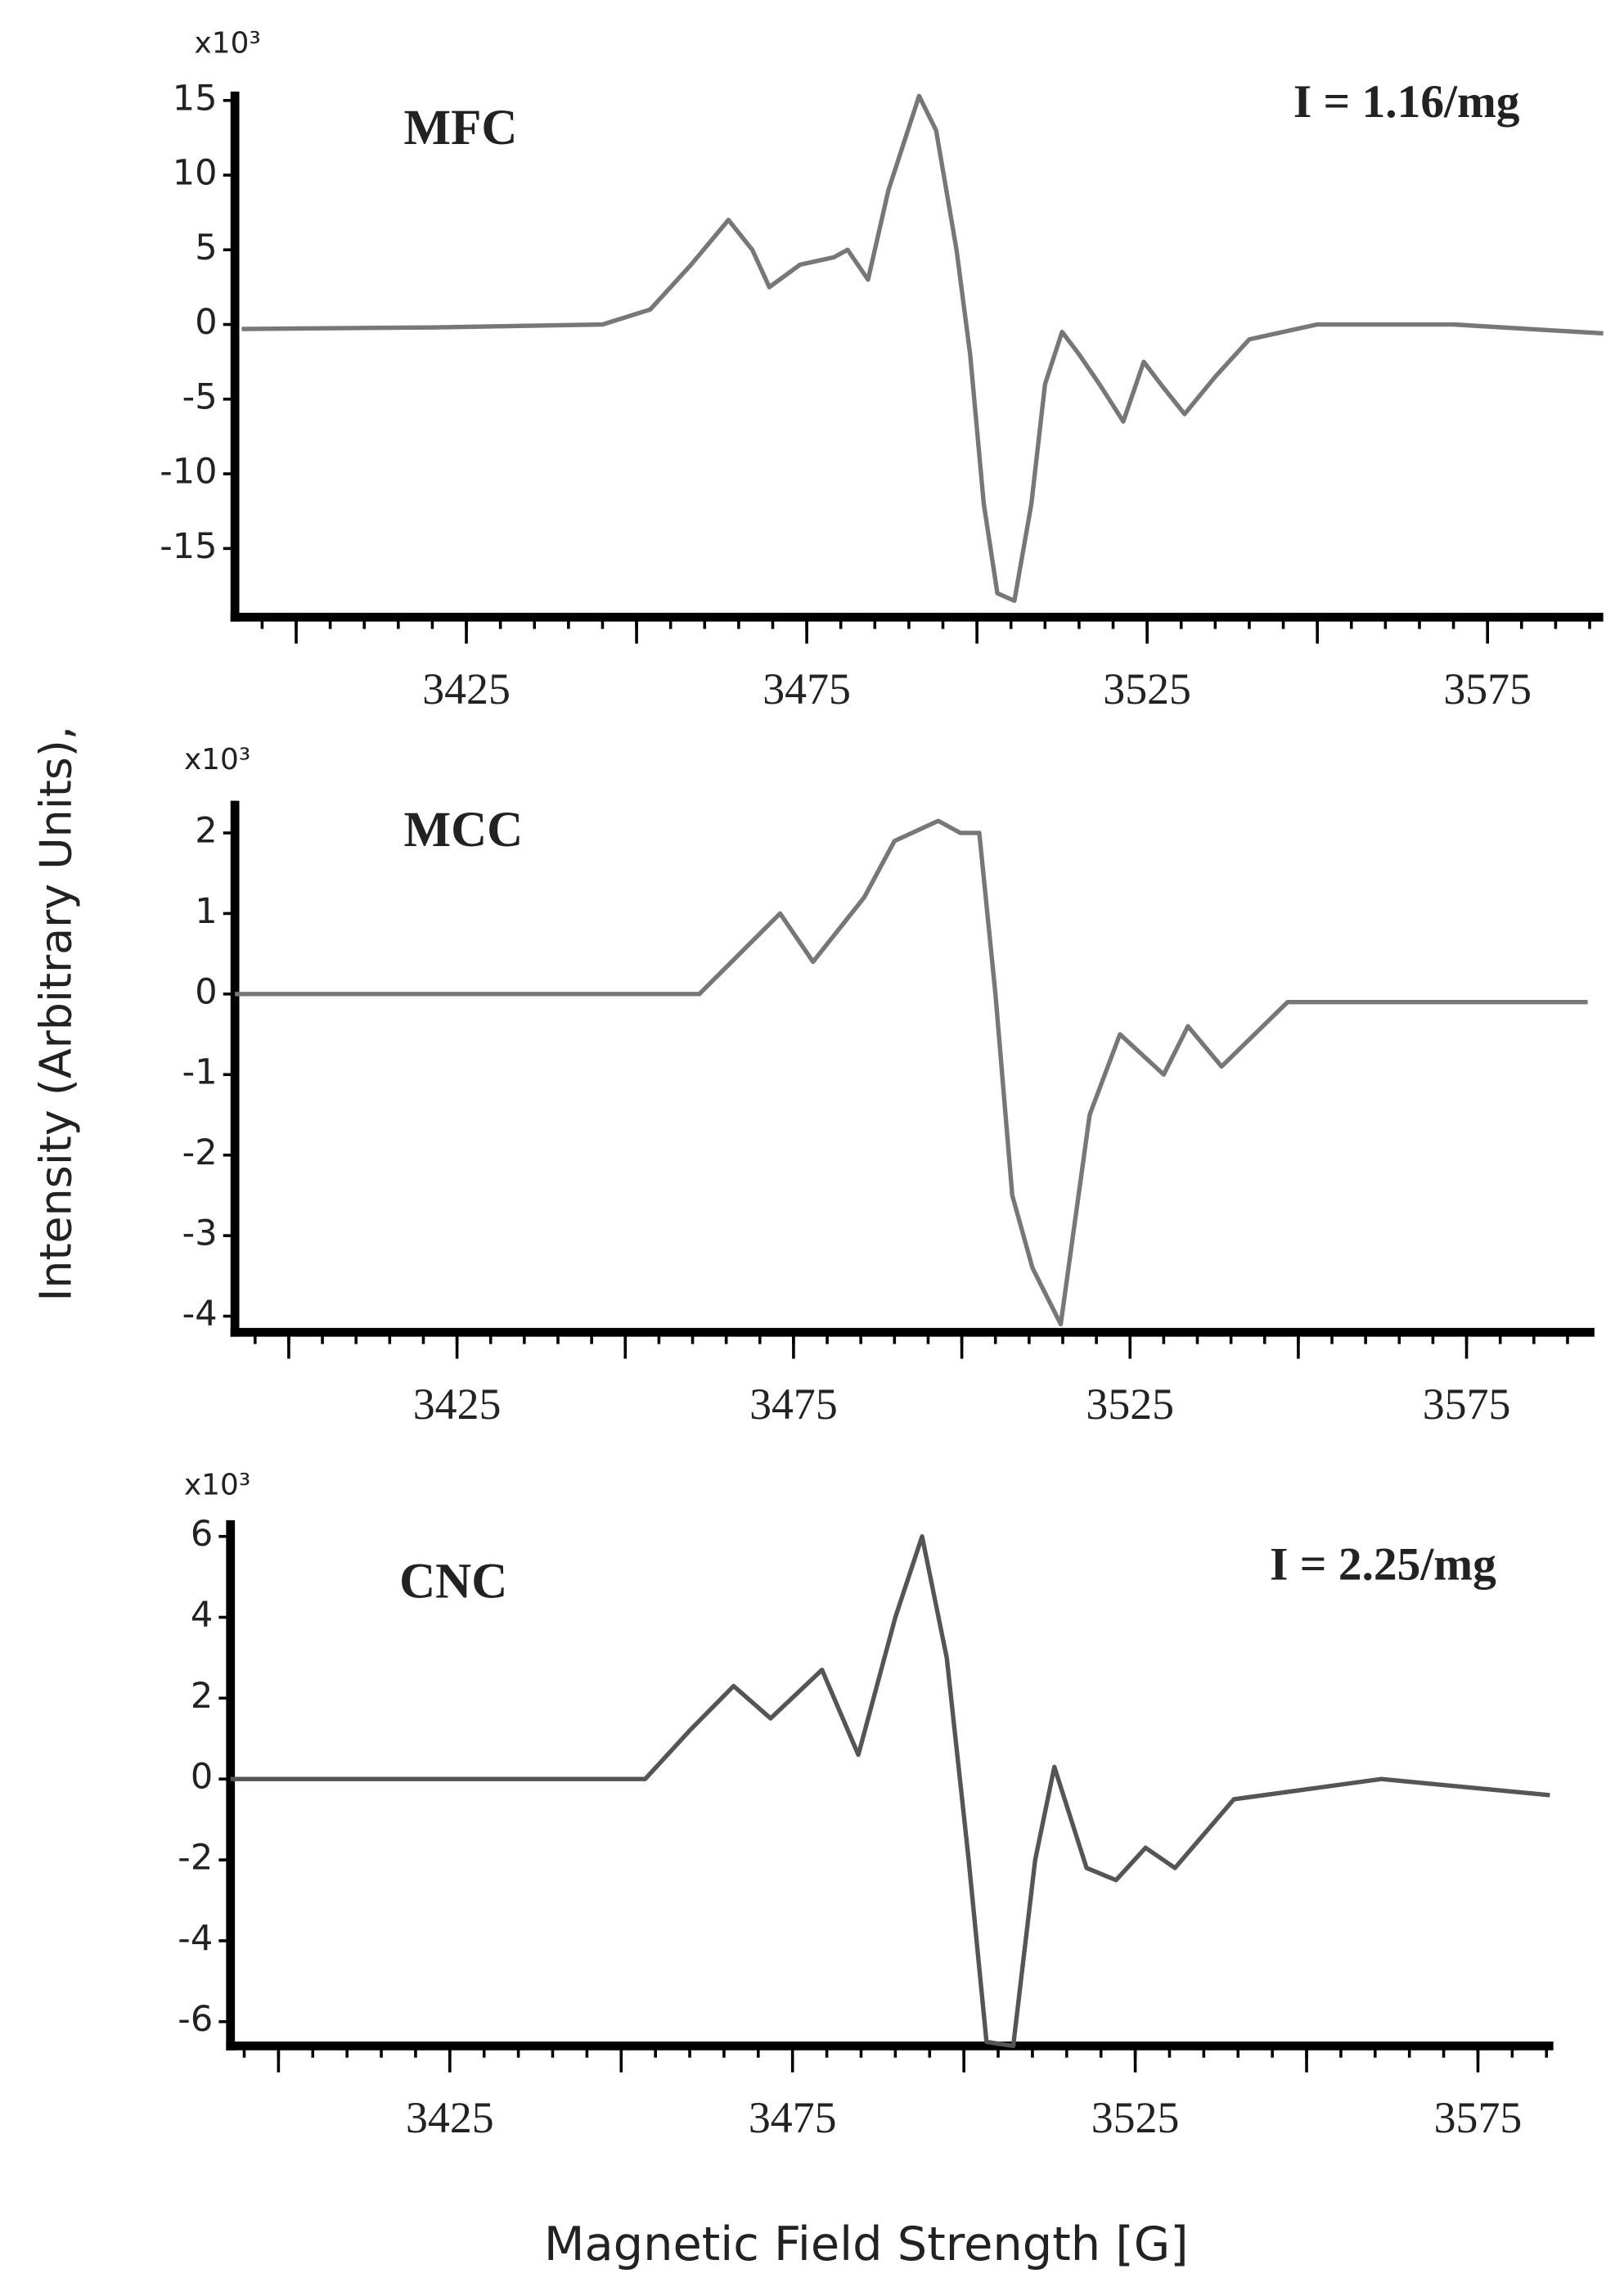 This screenshot has width=1615, height=2296. I want to click on y-tick-label: -15, so click(188, 546).